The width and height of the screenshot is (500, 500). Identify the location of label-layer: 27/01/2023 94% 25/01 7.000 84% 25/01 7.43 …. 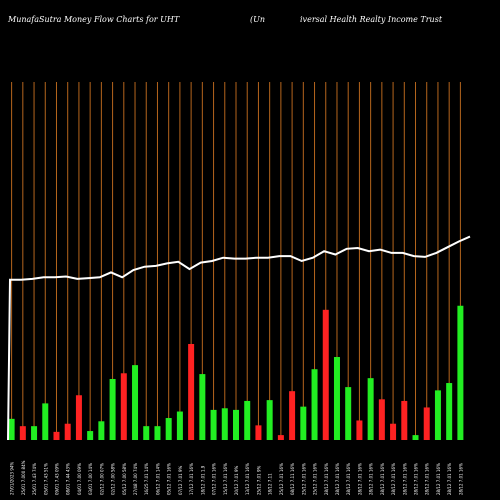
(237, 477).